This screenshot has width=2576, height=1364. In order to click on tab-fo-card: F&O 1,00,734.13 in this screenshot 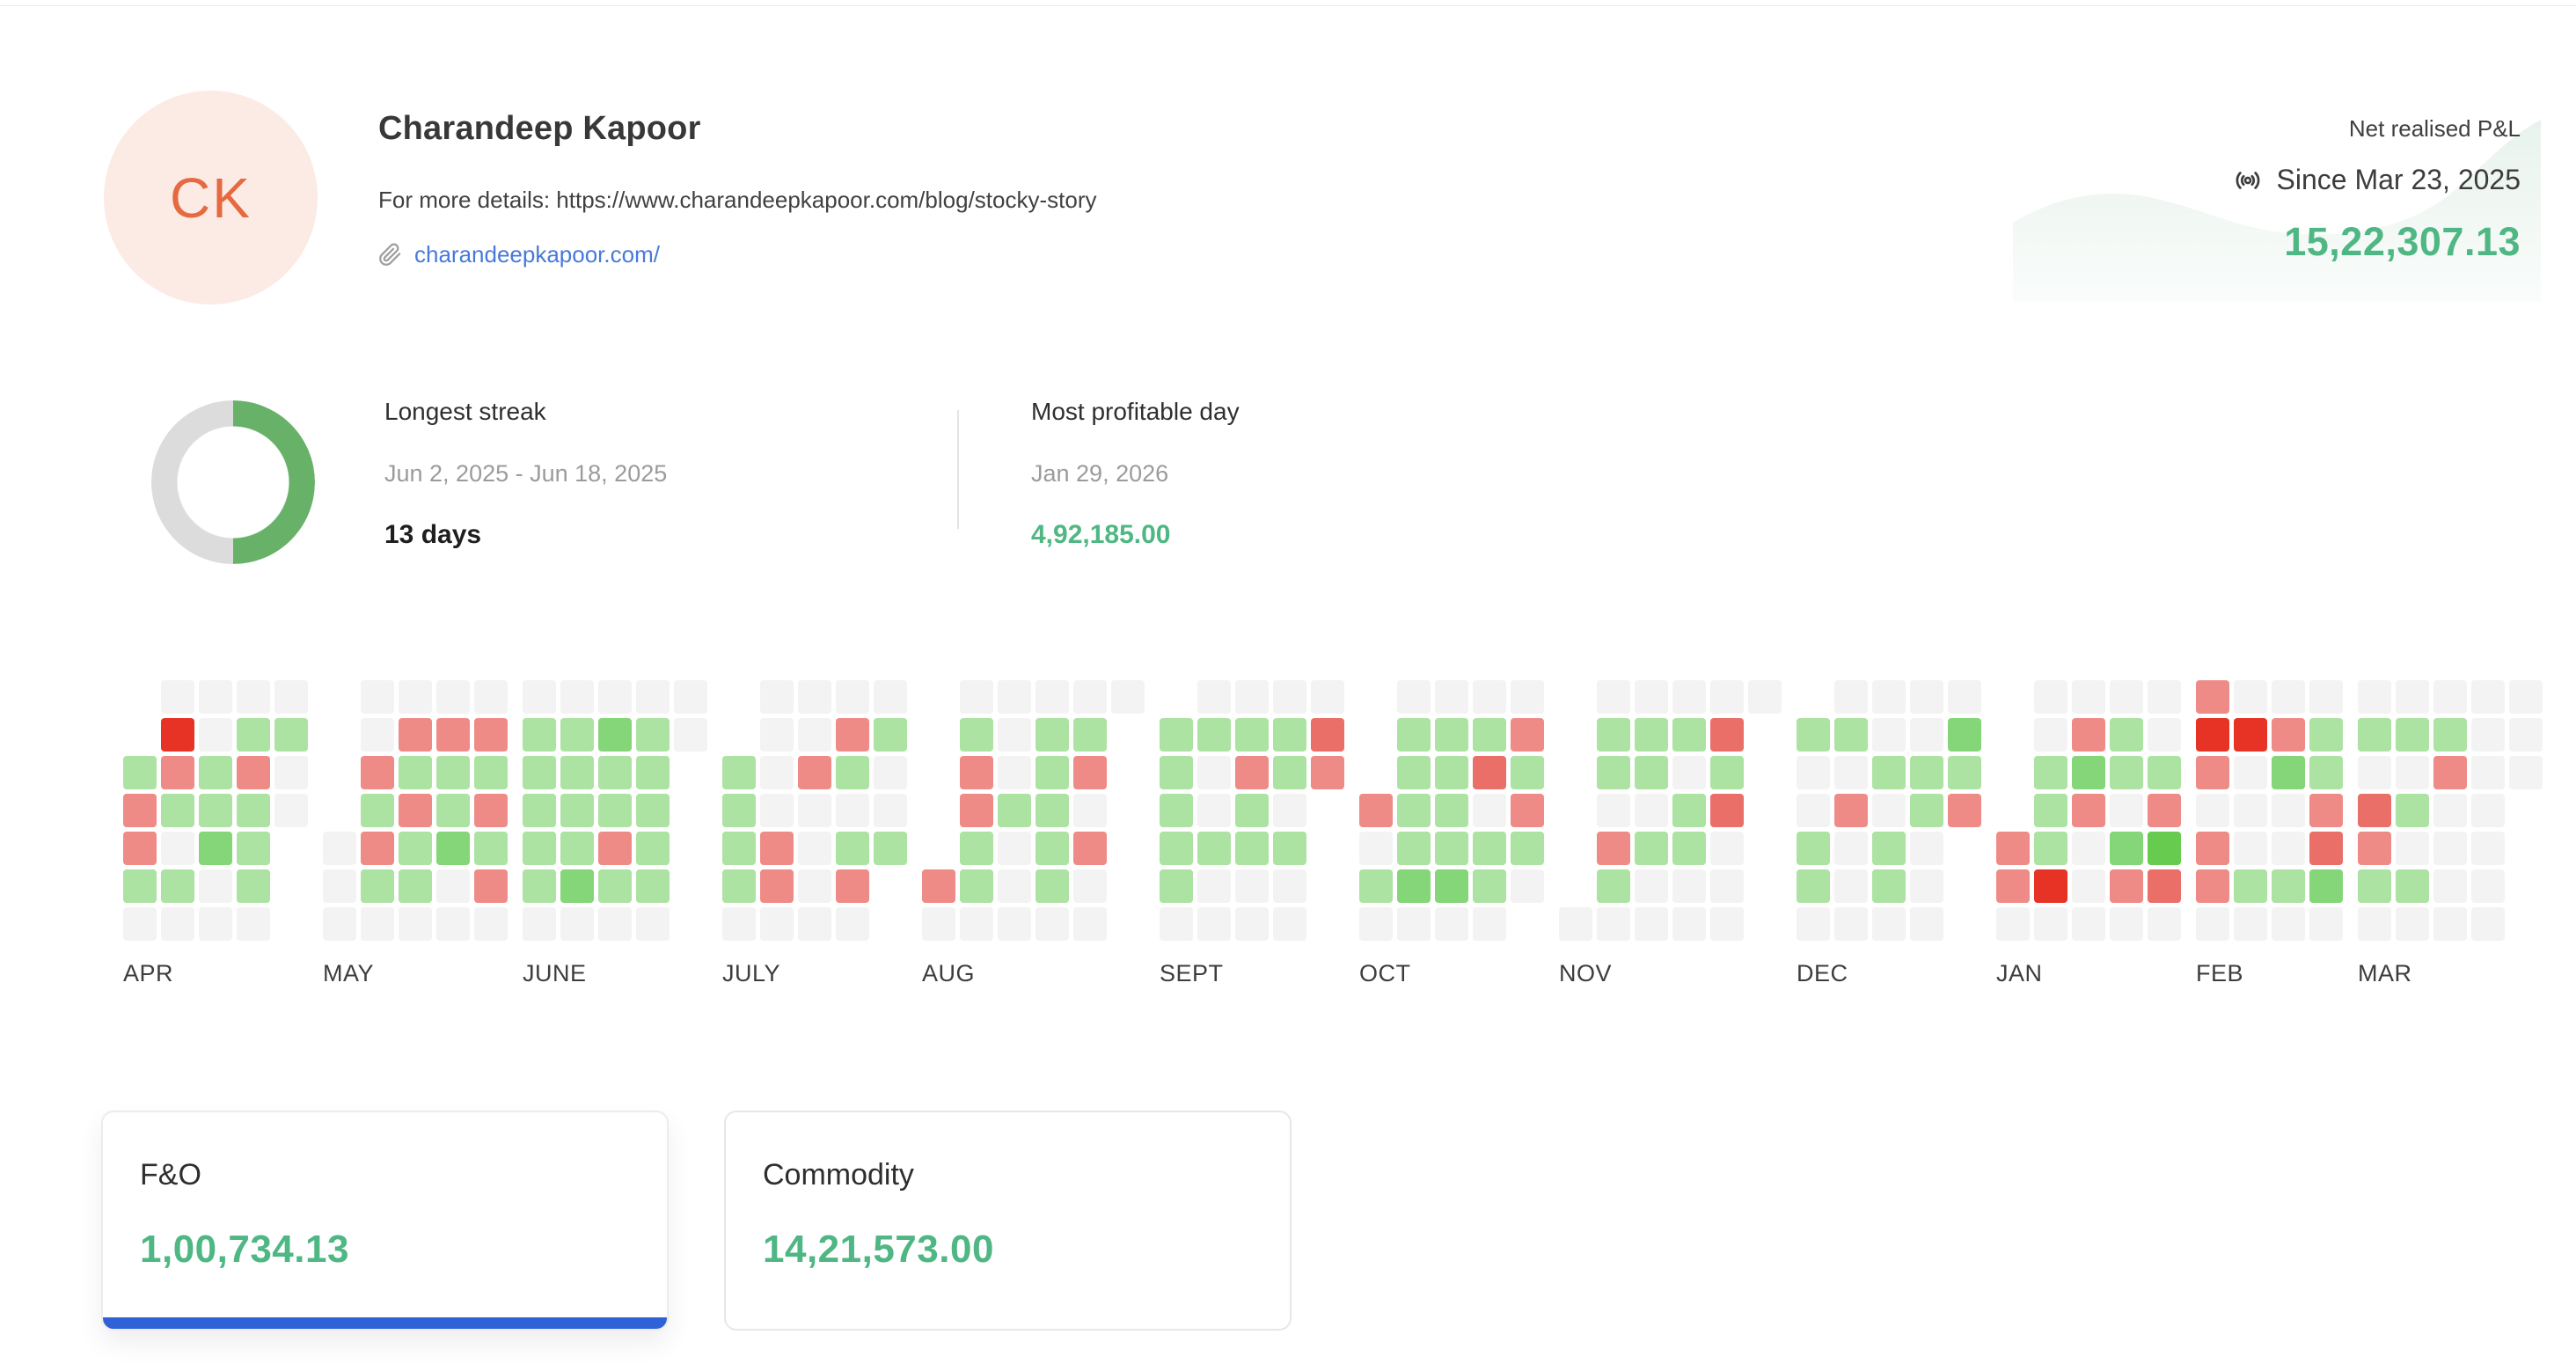, I will do `click(385, 1221)`.